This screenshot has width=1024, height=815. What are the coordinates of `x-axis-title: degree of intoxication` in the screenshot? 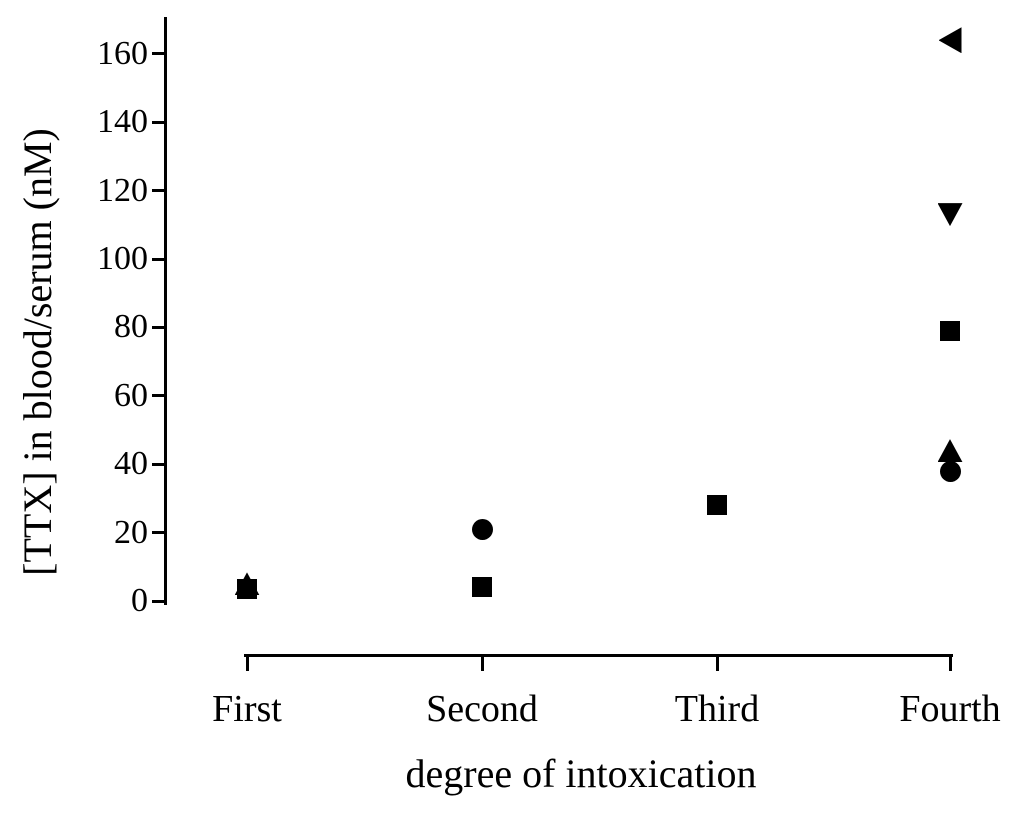 It's located at (581, 773).